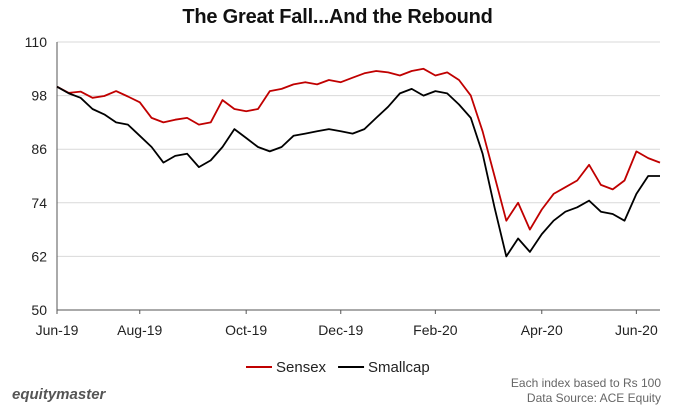 This screenshot has width=675, height=410. I want to click on x-tick-label: Feb-20, so click(435, 330).